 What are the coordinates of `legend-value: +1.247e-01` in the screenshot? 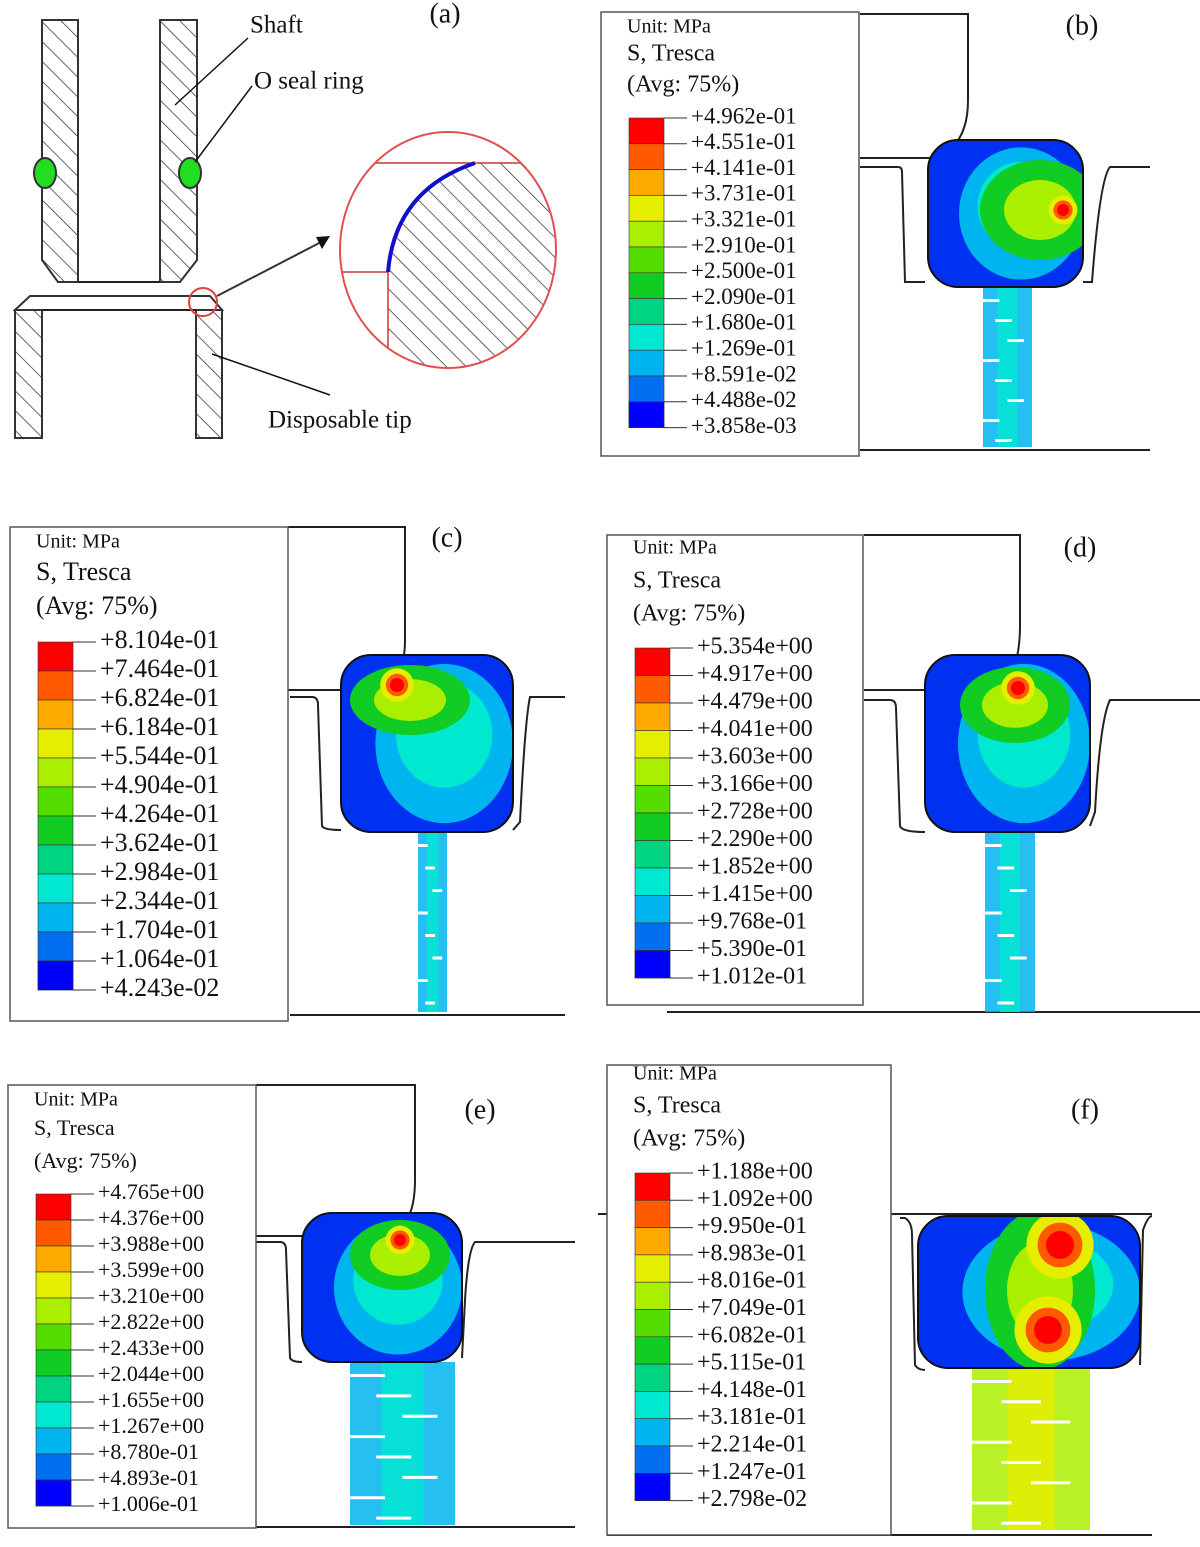 It's located at (752, 1472).